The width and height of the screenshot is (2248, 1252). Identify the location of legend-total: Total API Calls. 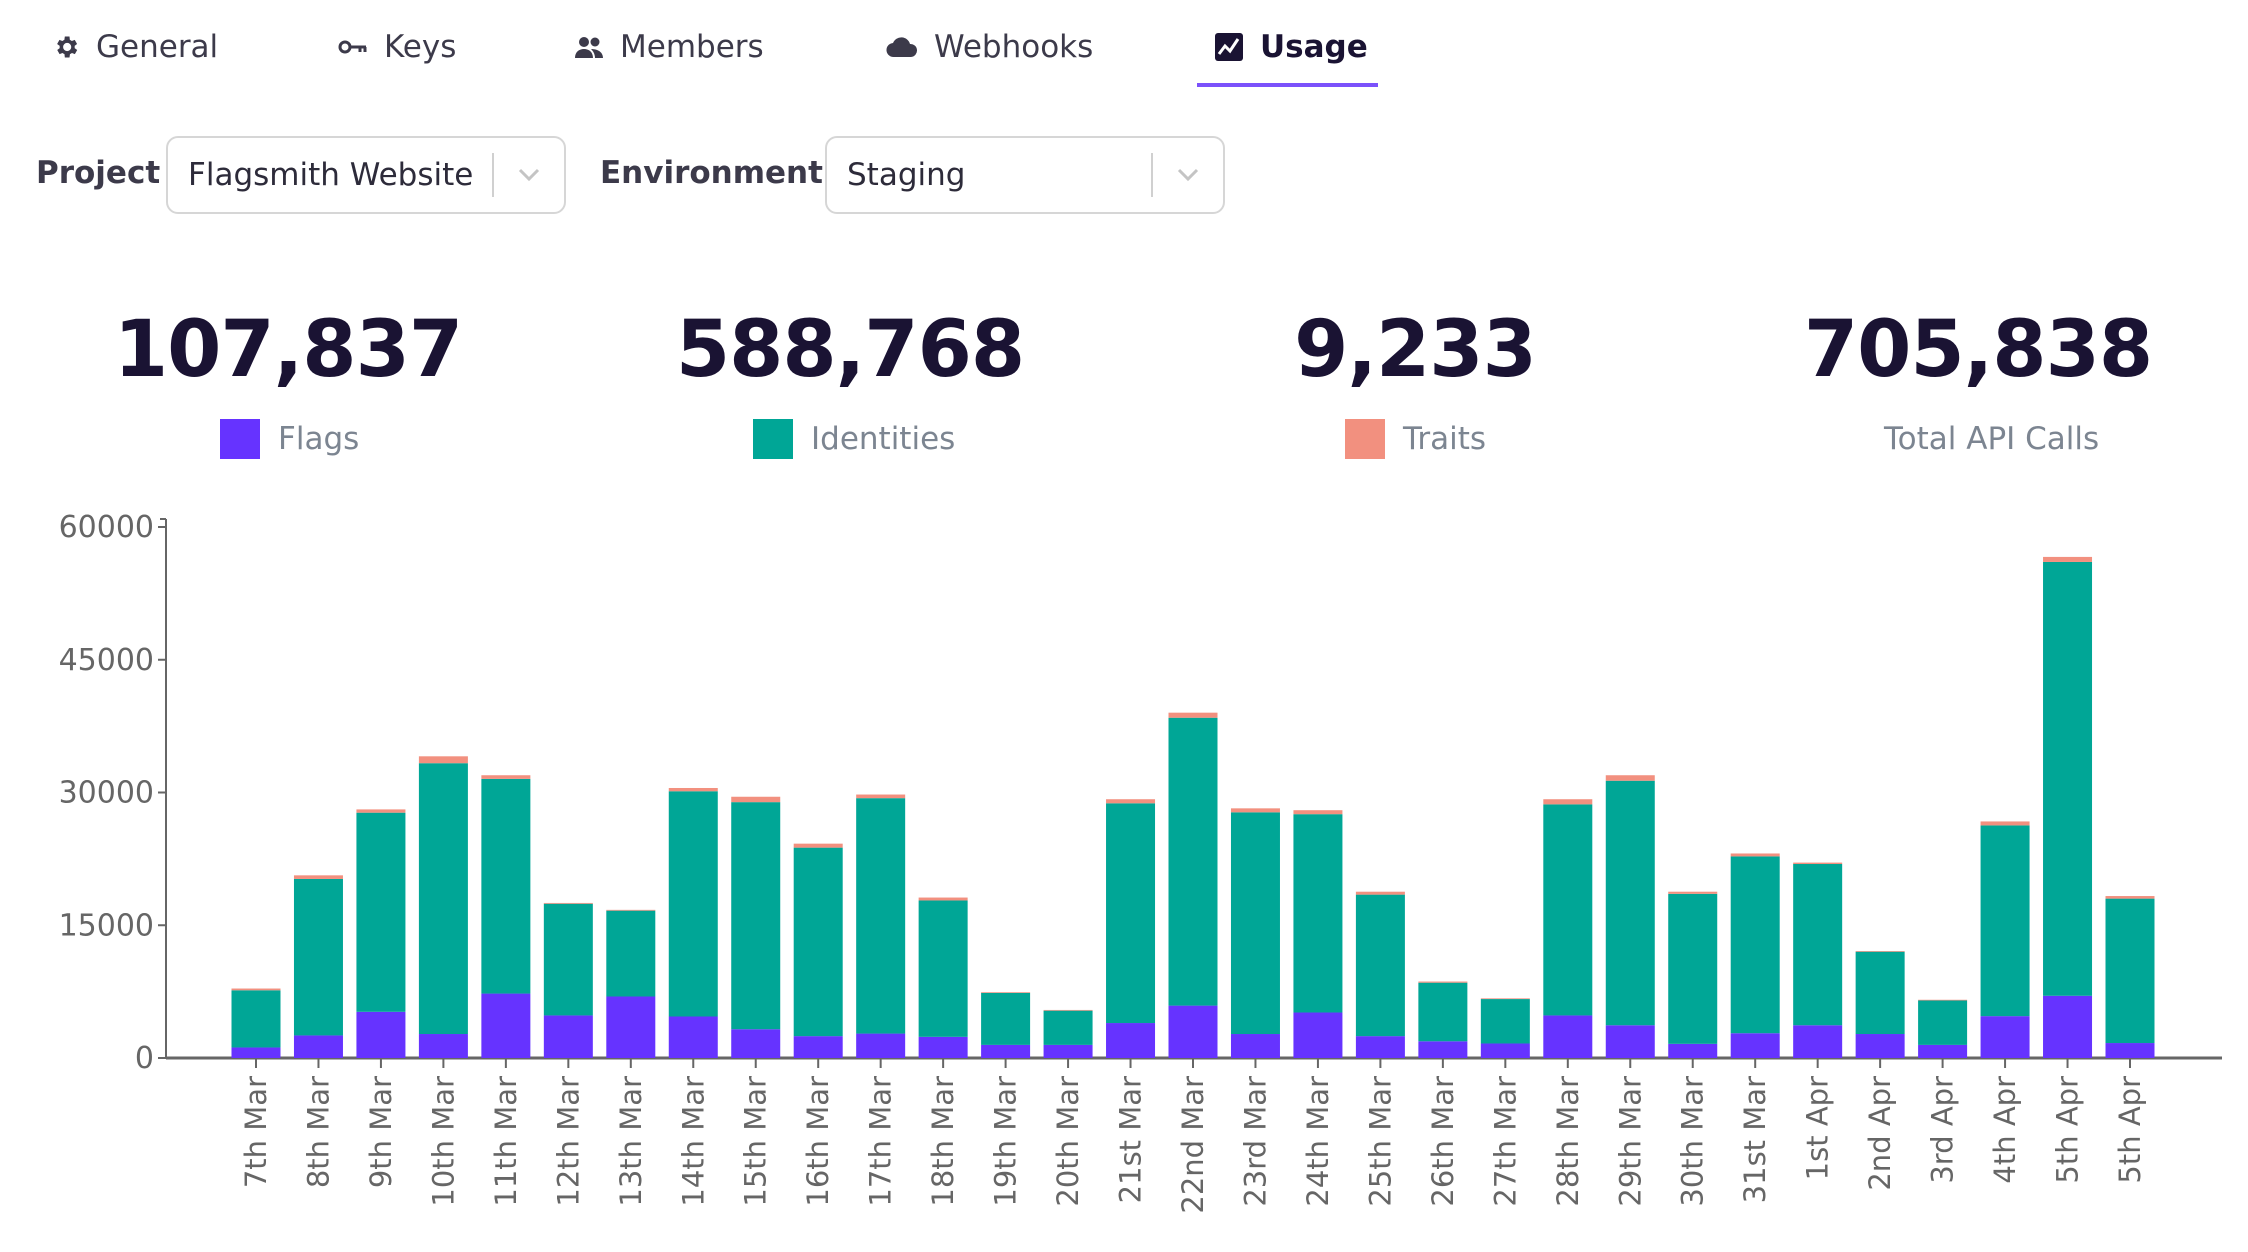
(1991, 439).